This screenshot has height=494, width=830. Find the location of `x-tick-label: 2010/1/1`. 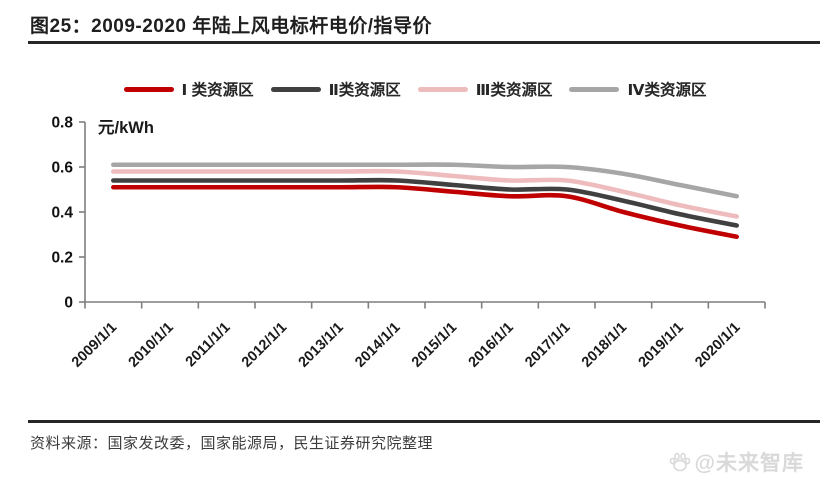

x-tick-label: 2010/1/1 is located at coordinates (151, 345).